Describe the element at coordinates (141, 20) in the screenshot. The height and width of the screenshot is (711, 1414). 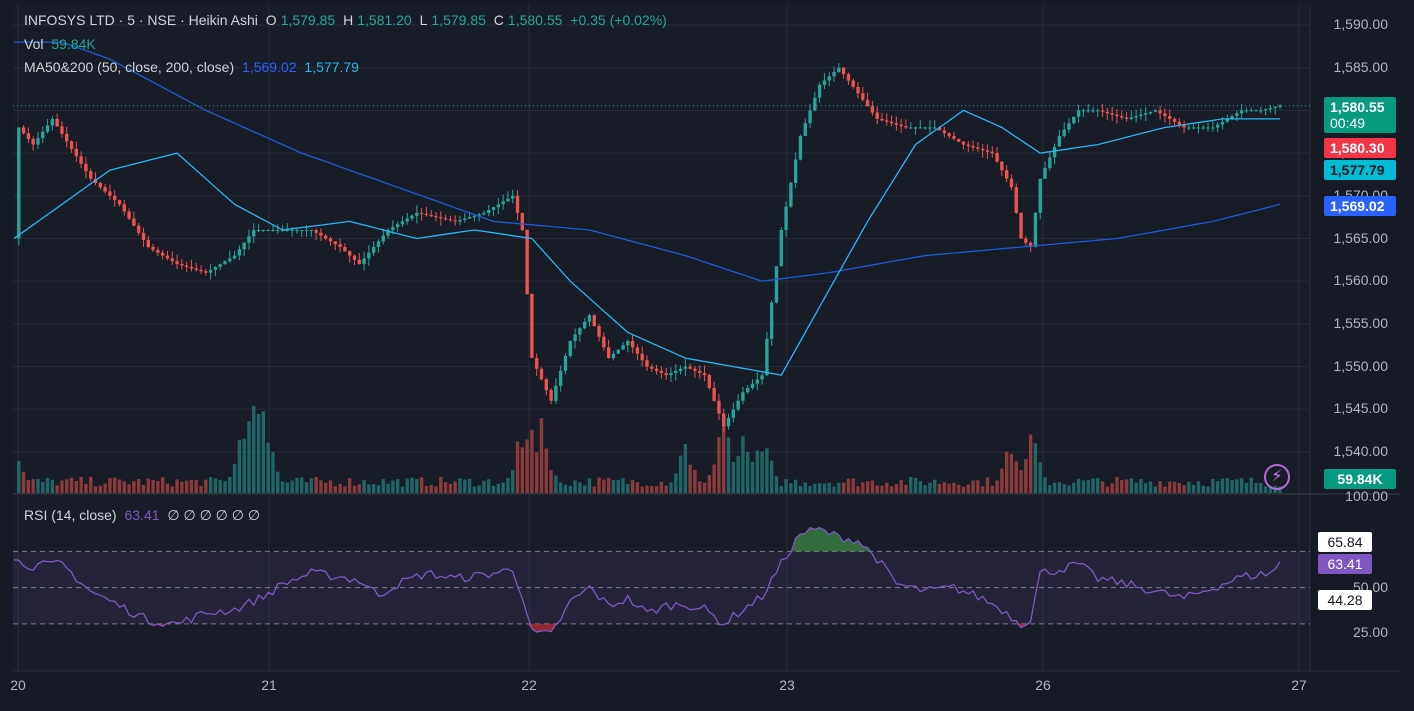
I see `chart-title: INFOSYS LTD · 5 · NSE · Heikin Ashi` at that location.